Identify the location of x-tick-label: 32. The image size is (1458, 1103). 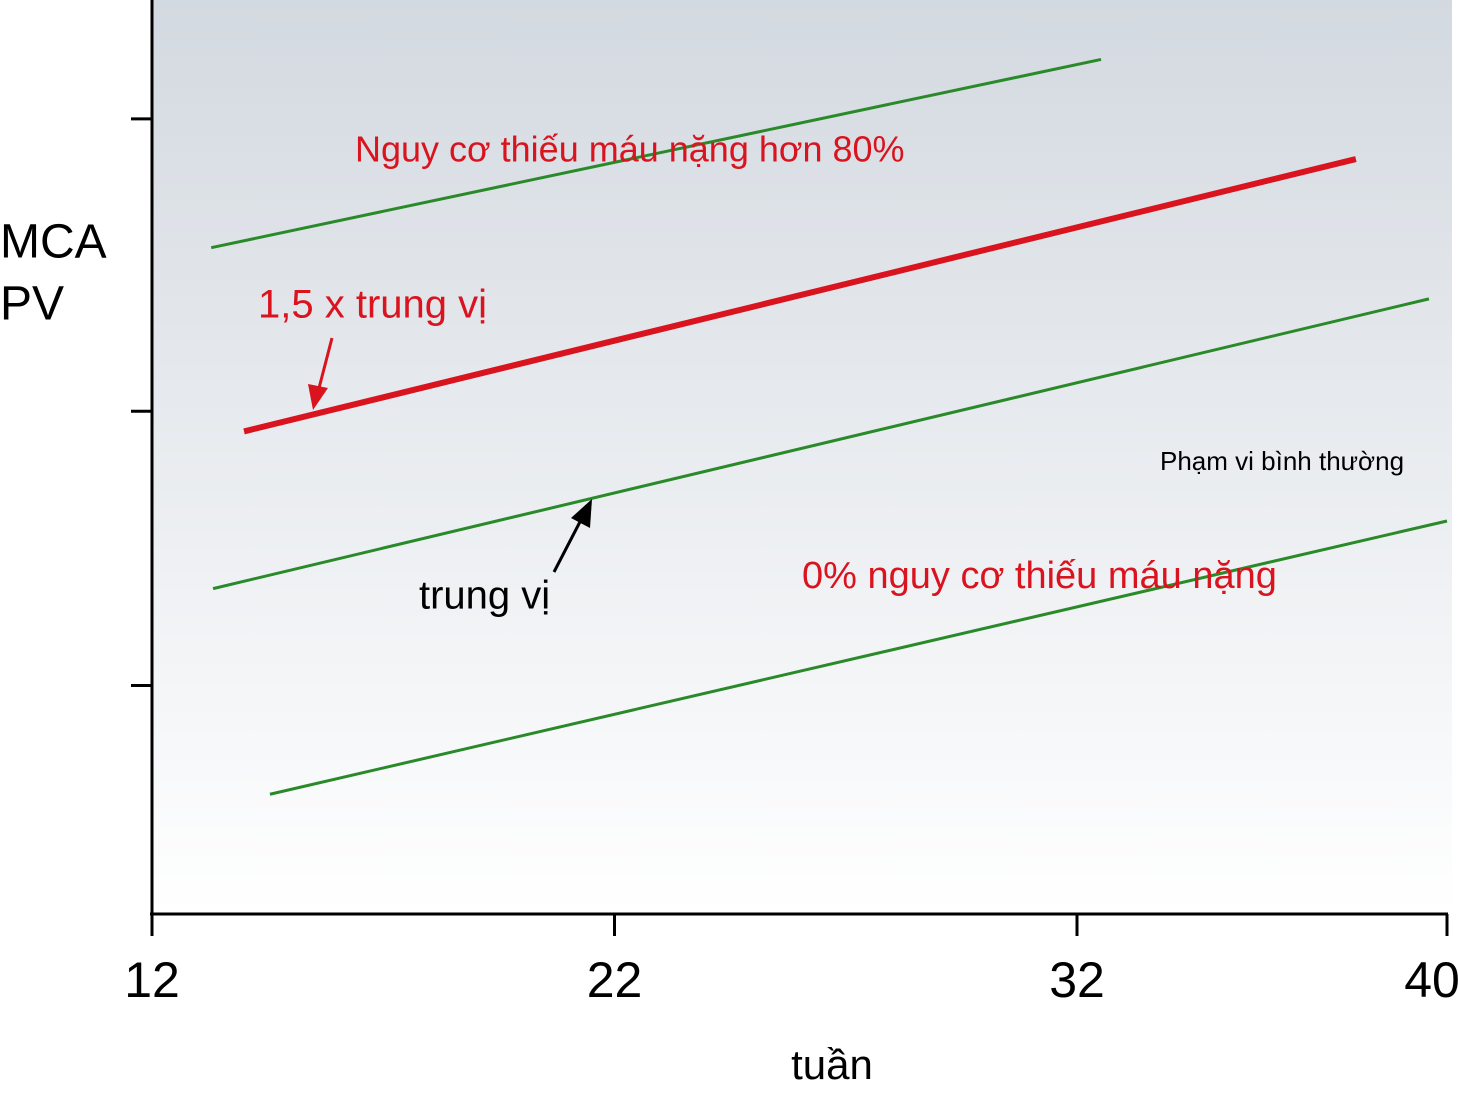
(1077, 980).